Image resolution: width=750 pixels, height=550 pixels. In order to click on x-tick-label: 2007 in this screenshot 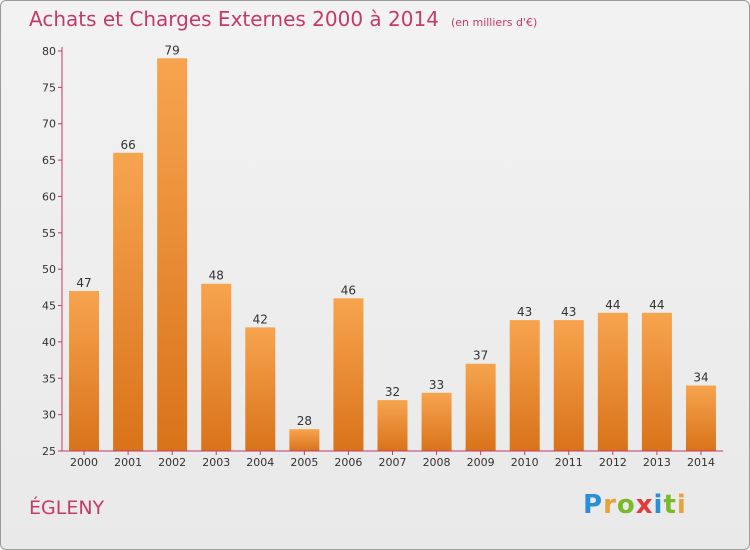, I will do `click(393, 462)`.